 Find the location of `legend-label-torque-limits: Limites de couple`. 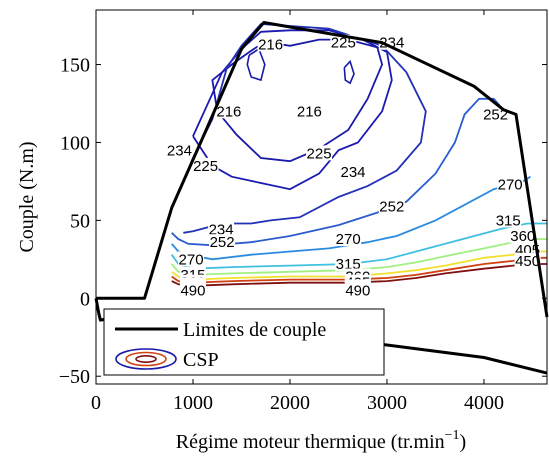

legend-label-torque-limits: Limites de couple is located at coordinates (254, 330).